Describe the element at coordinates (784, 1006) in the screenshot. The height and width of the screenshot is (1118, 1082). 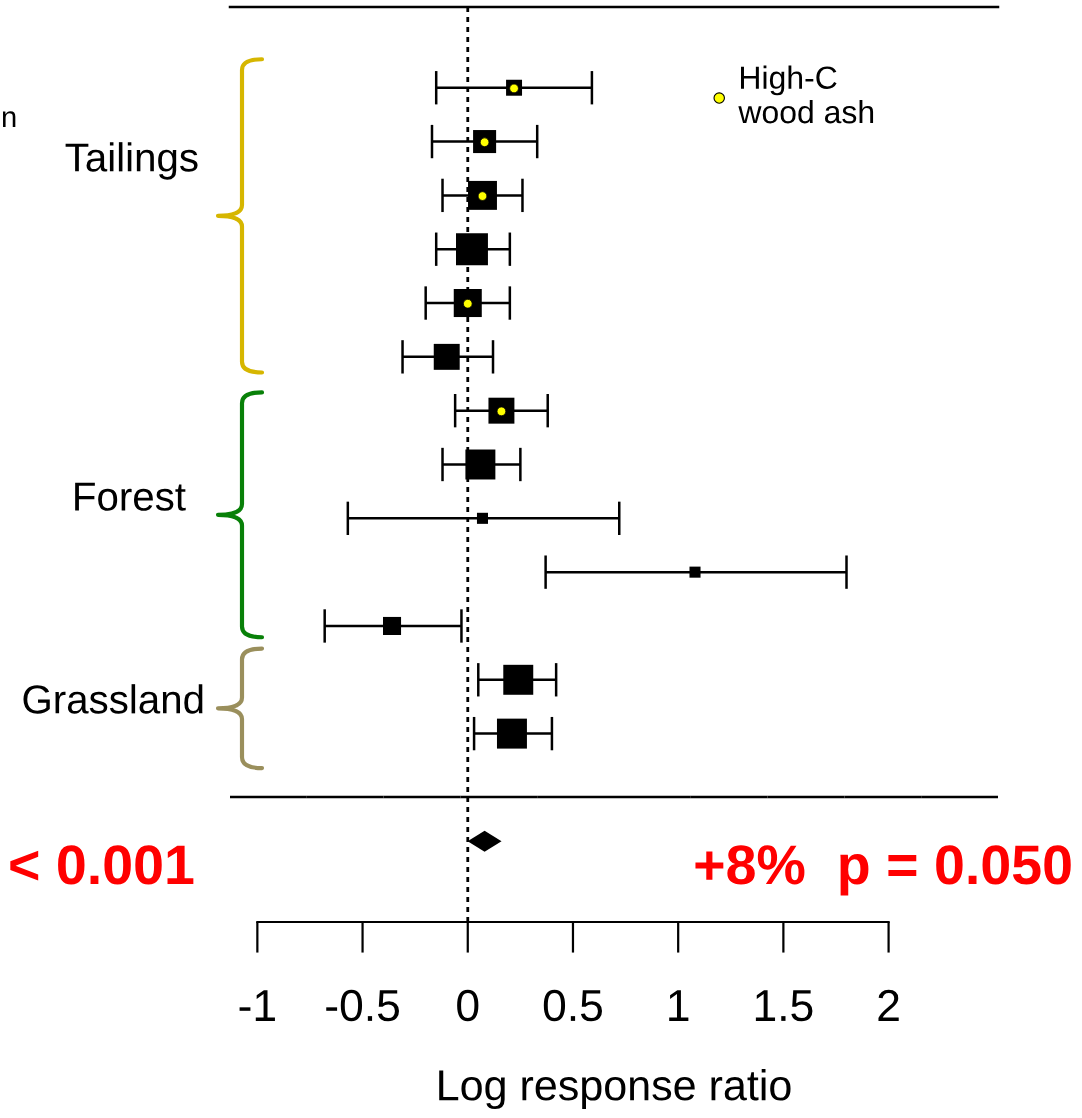
I see `x-tick-label: 1.5` at that location.